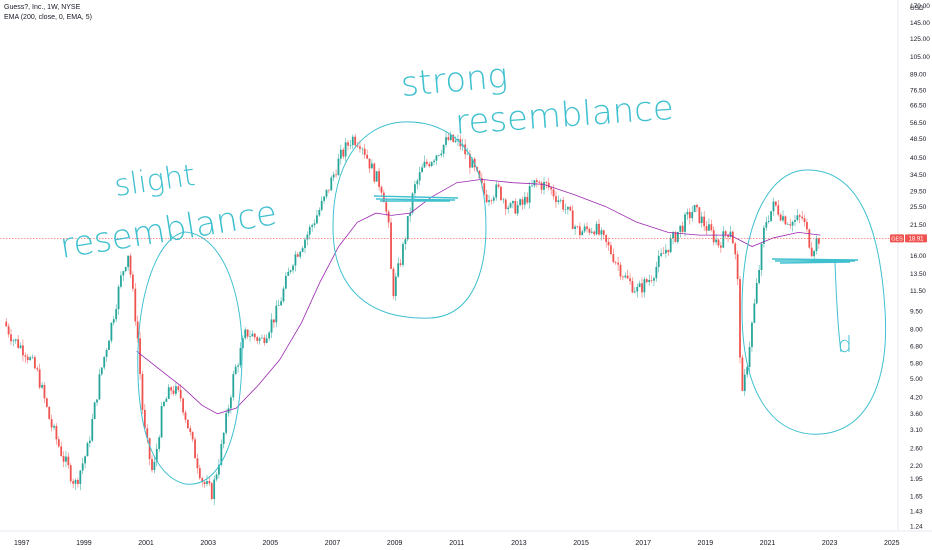 Image resolution: width=932 pixels, height=550 pixels. I want to click on y-tick-label: 16.00, so click(918, 256).